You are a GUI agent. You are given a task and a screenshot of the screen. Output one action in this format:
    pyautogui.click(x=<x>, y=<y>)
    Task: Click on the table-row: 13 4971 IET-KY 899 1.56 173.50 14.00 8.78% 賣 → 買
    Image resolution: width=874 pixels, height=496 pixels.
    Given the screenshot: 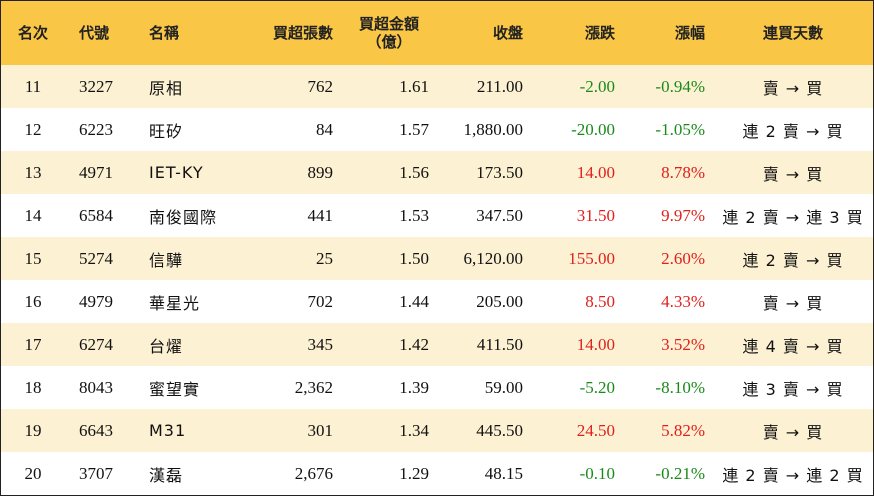 What is the action you would take?
    pyautogui.click(x=437, y=172)
    